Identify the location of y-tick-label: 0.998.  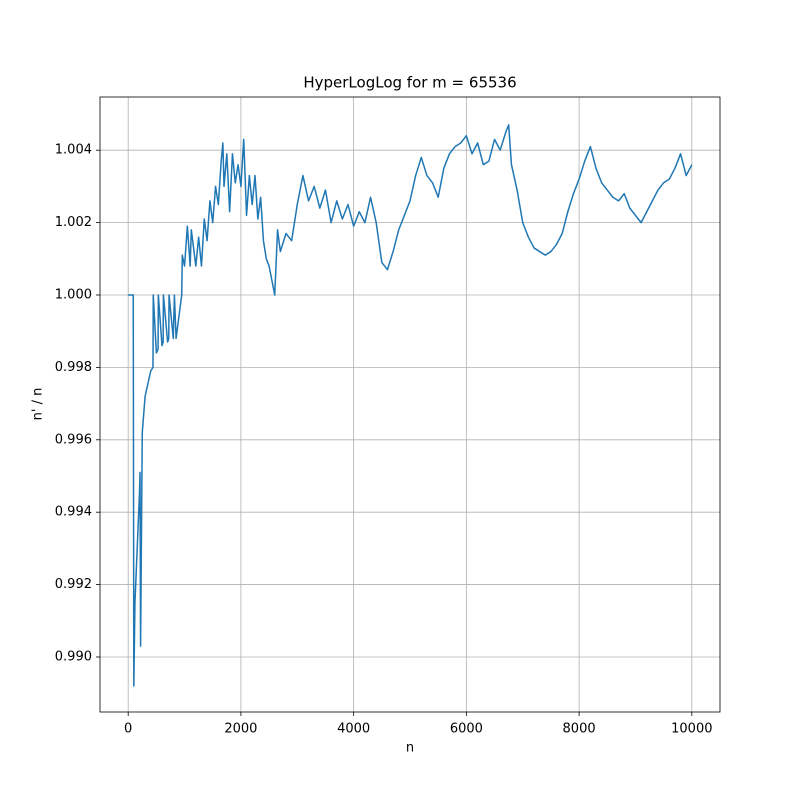
(73, 367).